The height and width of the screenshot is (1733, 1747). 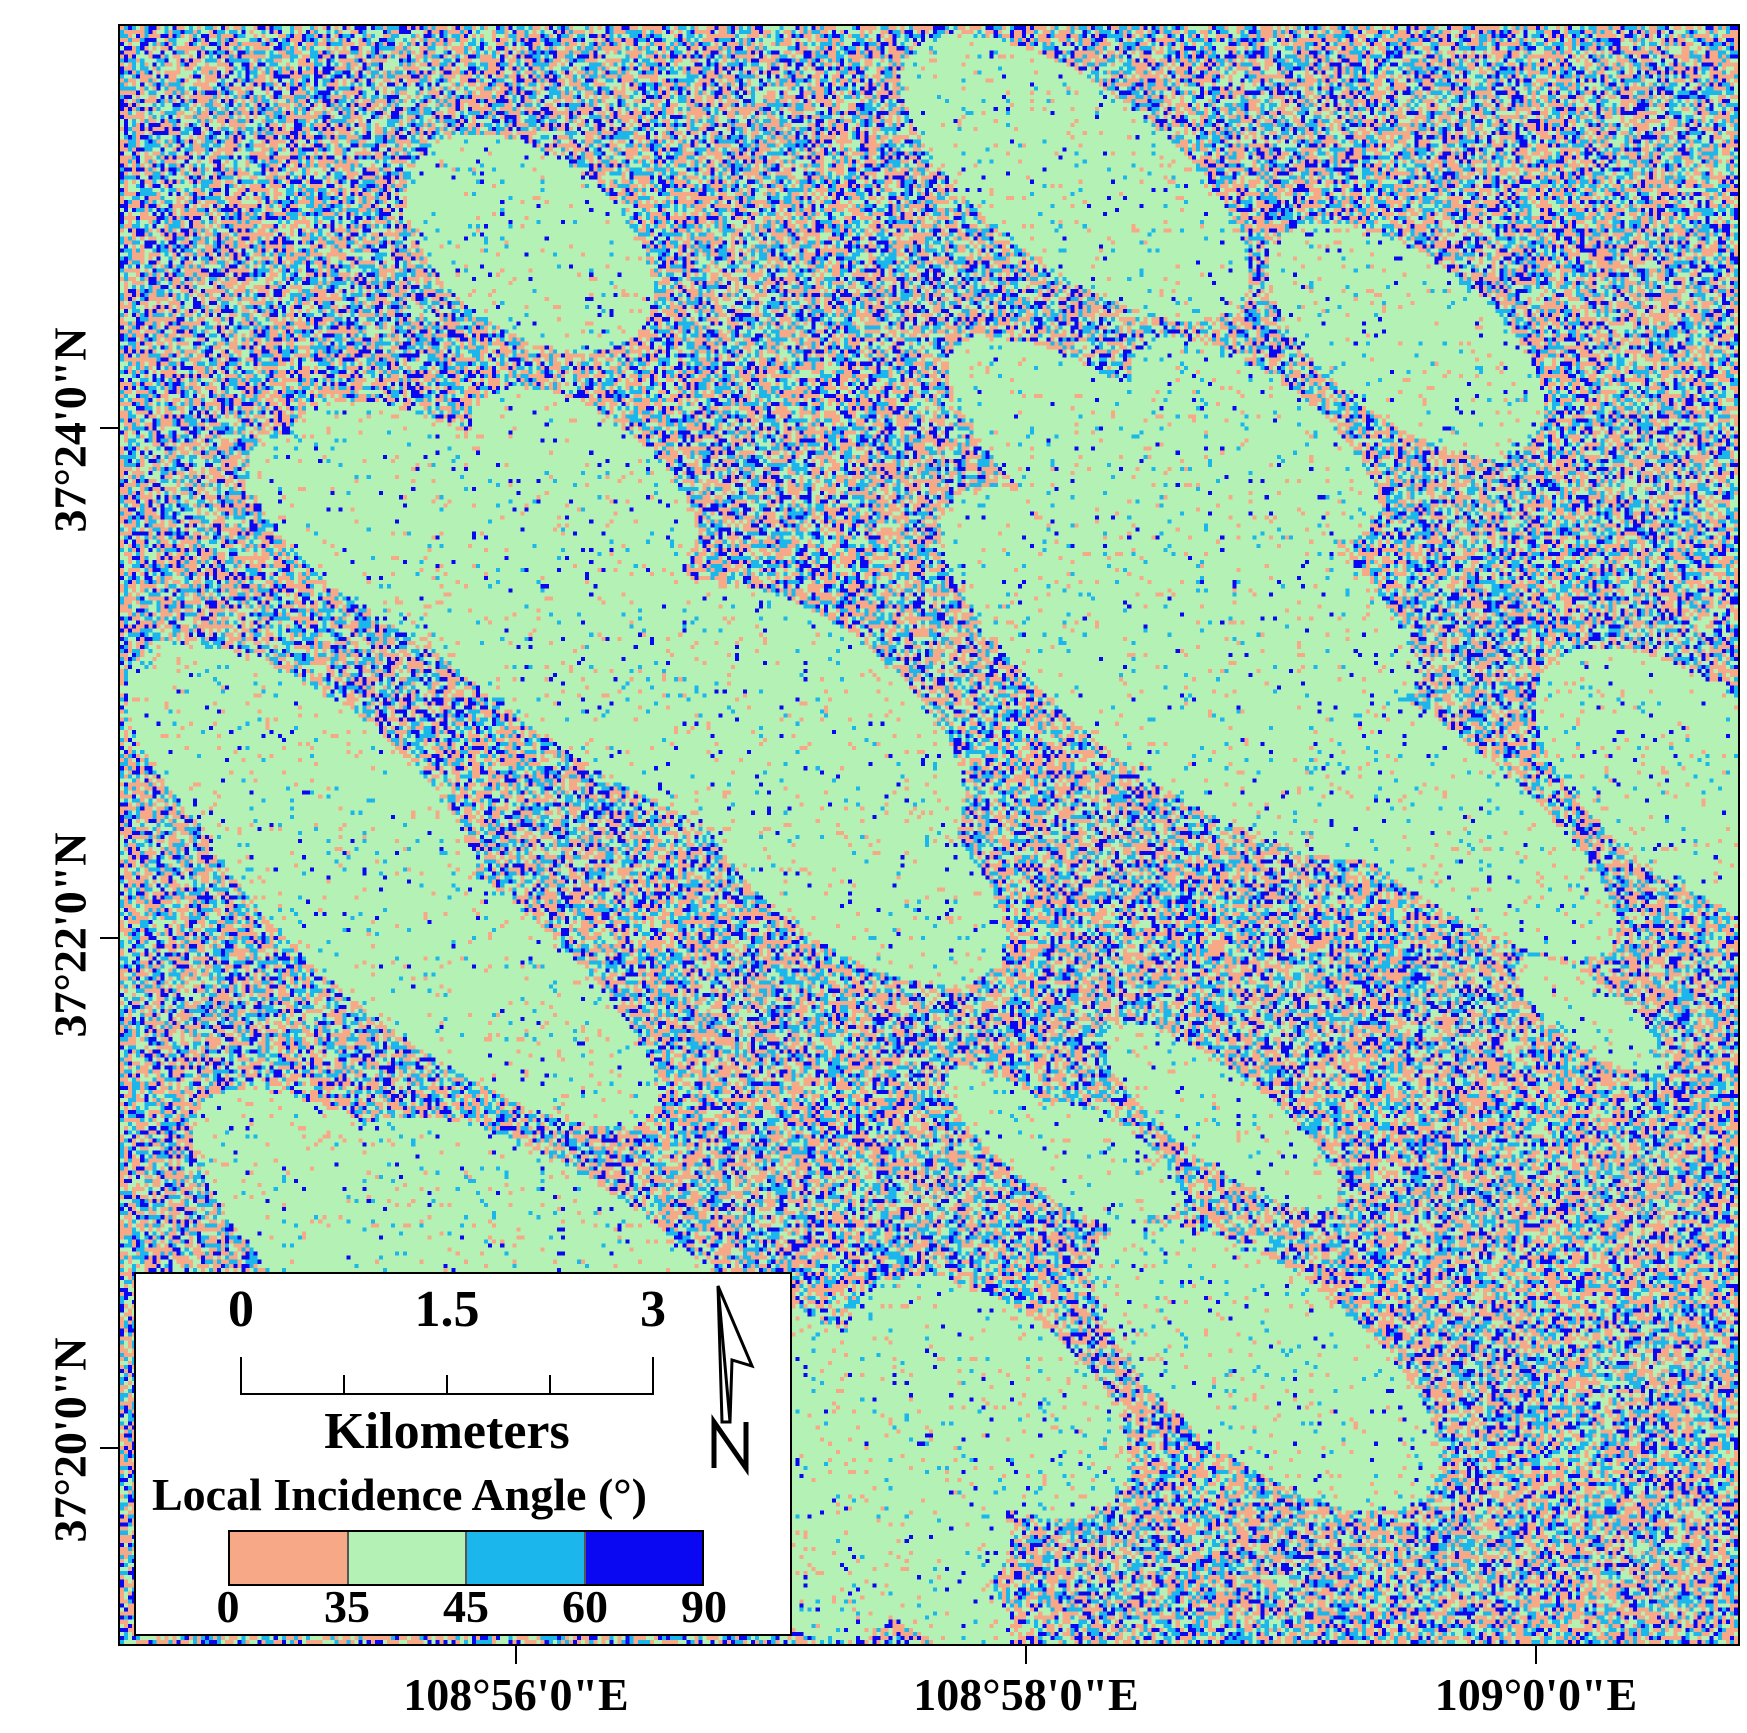 I want to click on color-bar-label-90: 90, so click(x=704, y=1606).